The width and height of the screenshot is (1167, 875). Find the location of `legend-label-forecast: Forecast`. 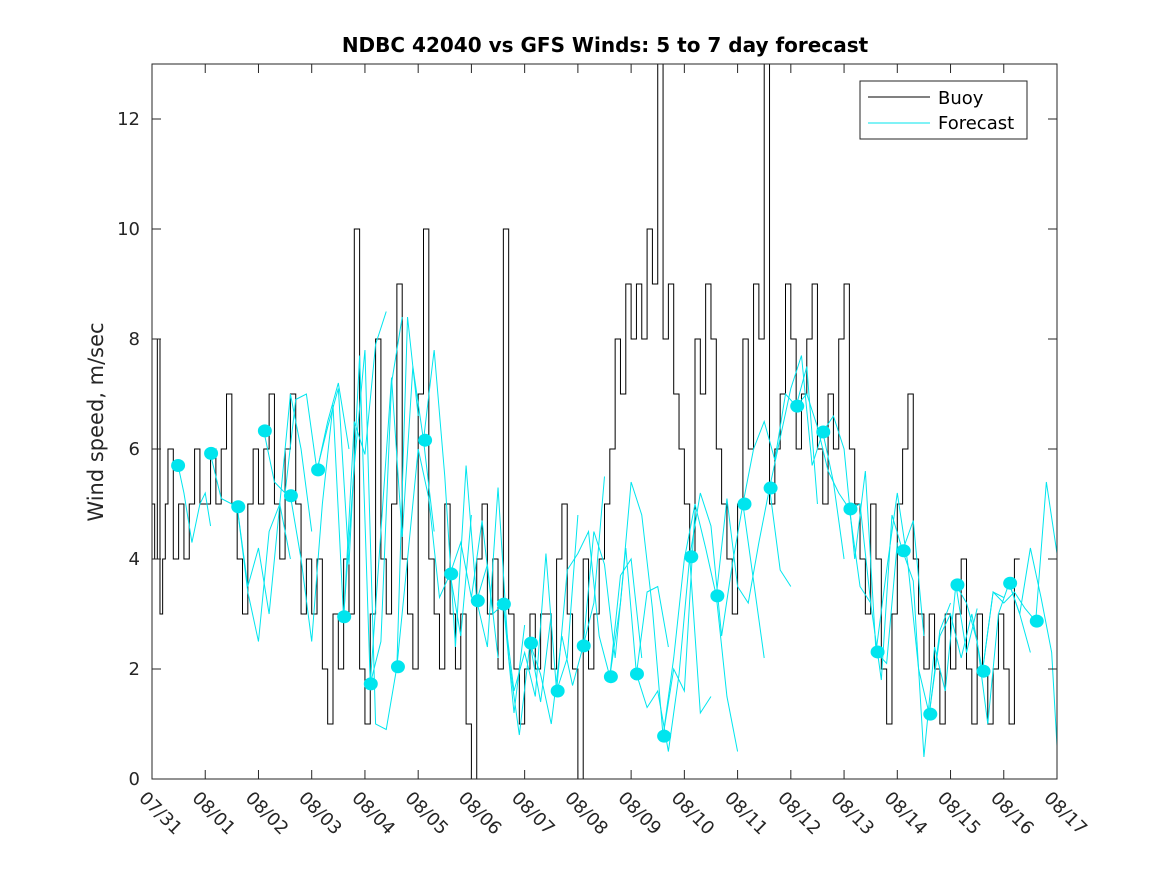

legend-label-forecast: Forecast is located at coordinates (976, 123).